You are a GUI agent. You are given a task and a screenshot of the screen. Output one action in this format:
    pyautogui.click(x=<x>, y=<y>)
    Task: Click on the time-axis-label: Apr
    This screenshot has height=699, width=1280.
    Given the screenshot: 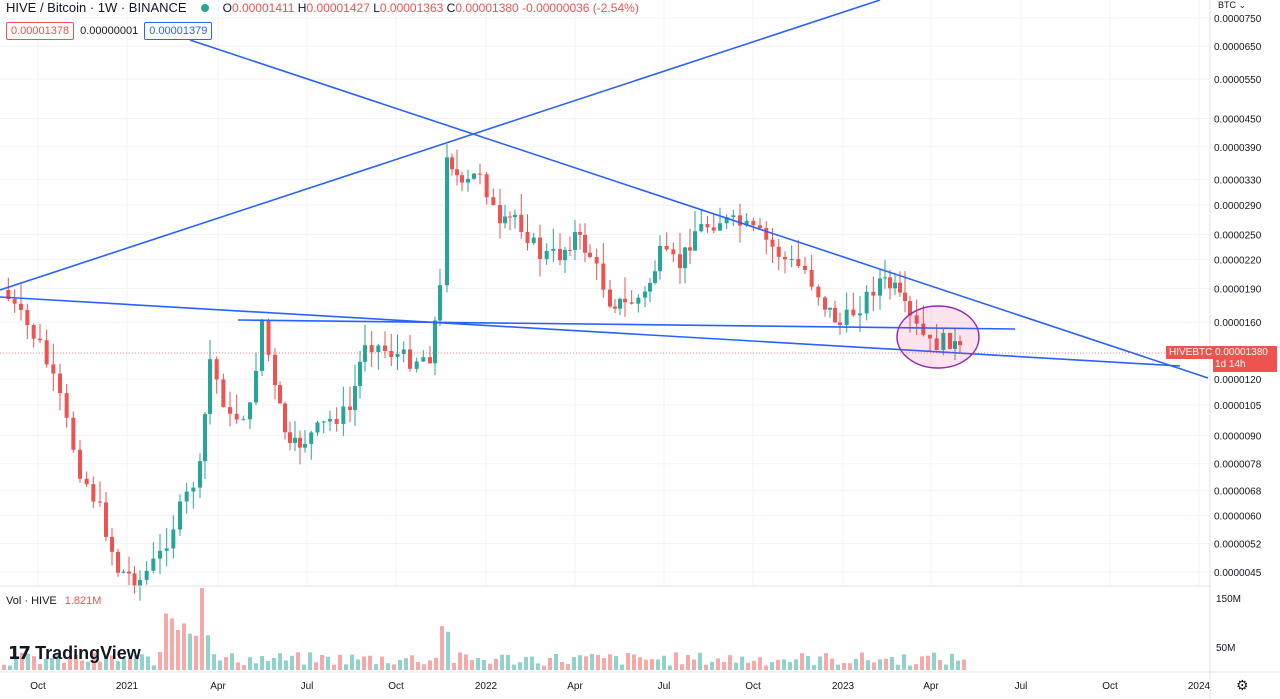 What is the action you would take?
    pyautogui.click(x=218, y=686)
    